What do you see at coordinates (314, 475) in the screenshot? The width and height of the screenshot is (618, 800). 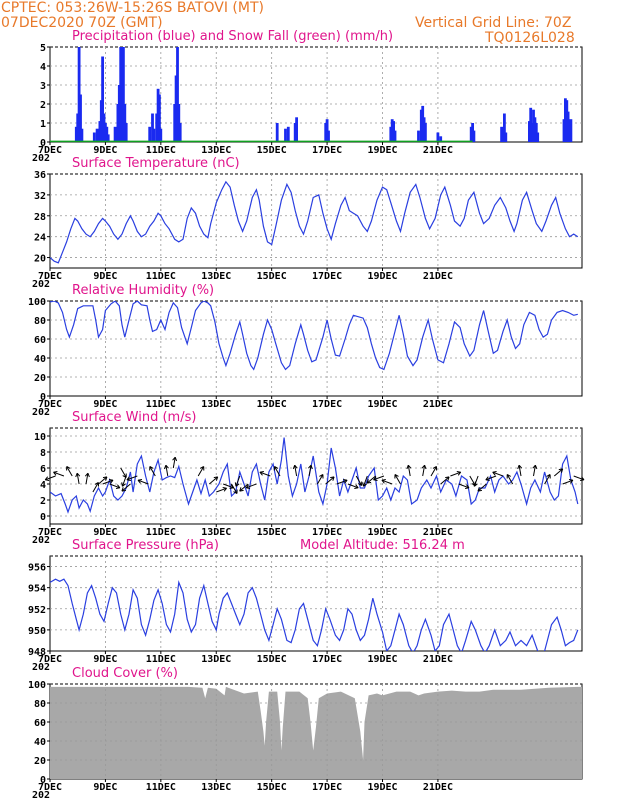 I see `wind-series-line` at bounding box center [314, 475].